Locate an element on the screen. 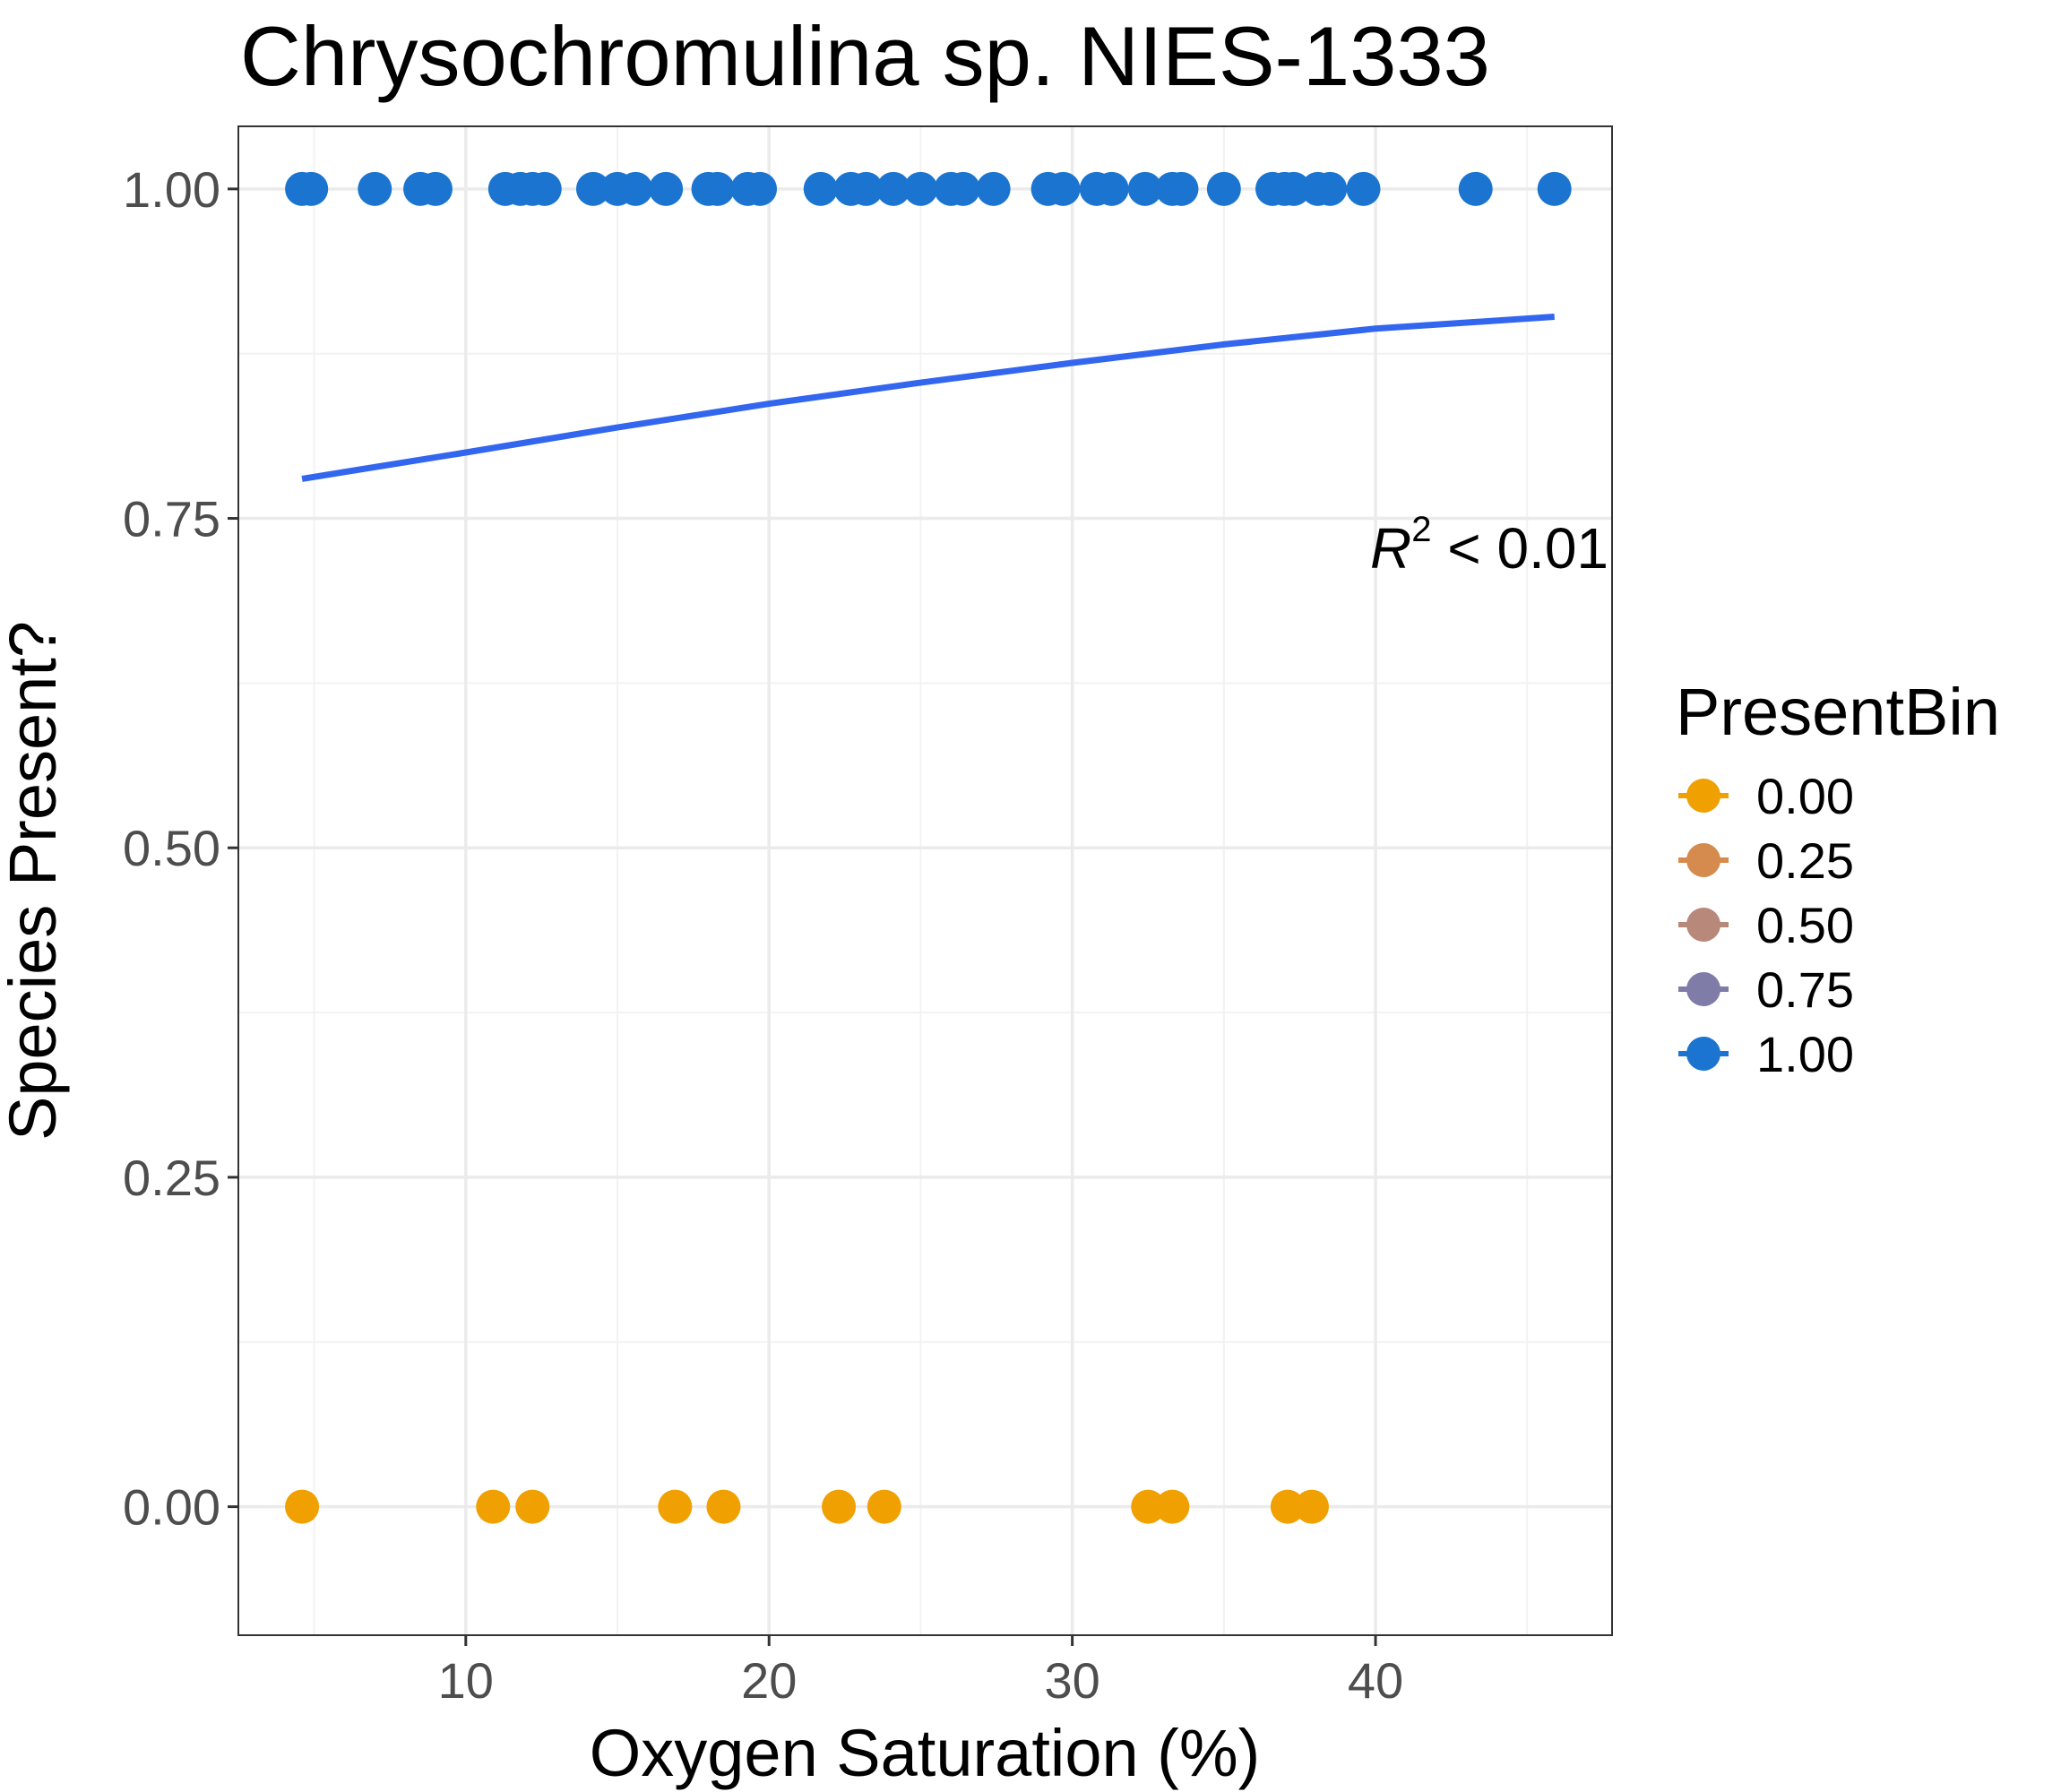  r-symbol: R is located at coordinates (1390, 548).